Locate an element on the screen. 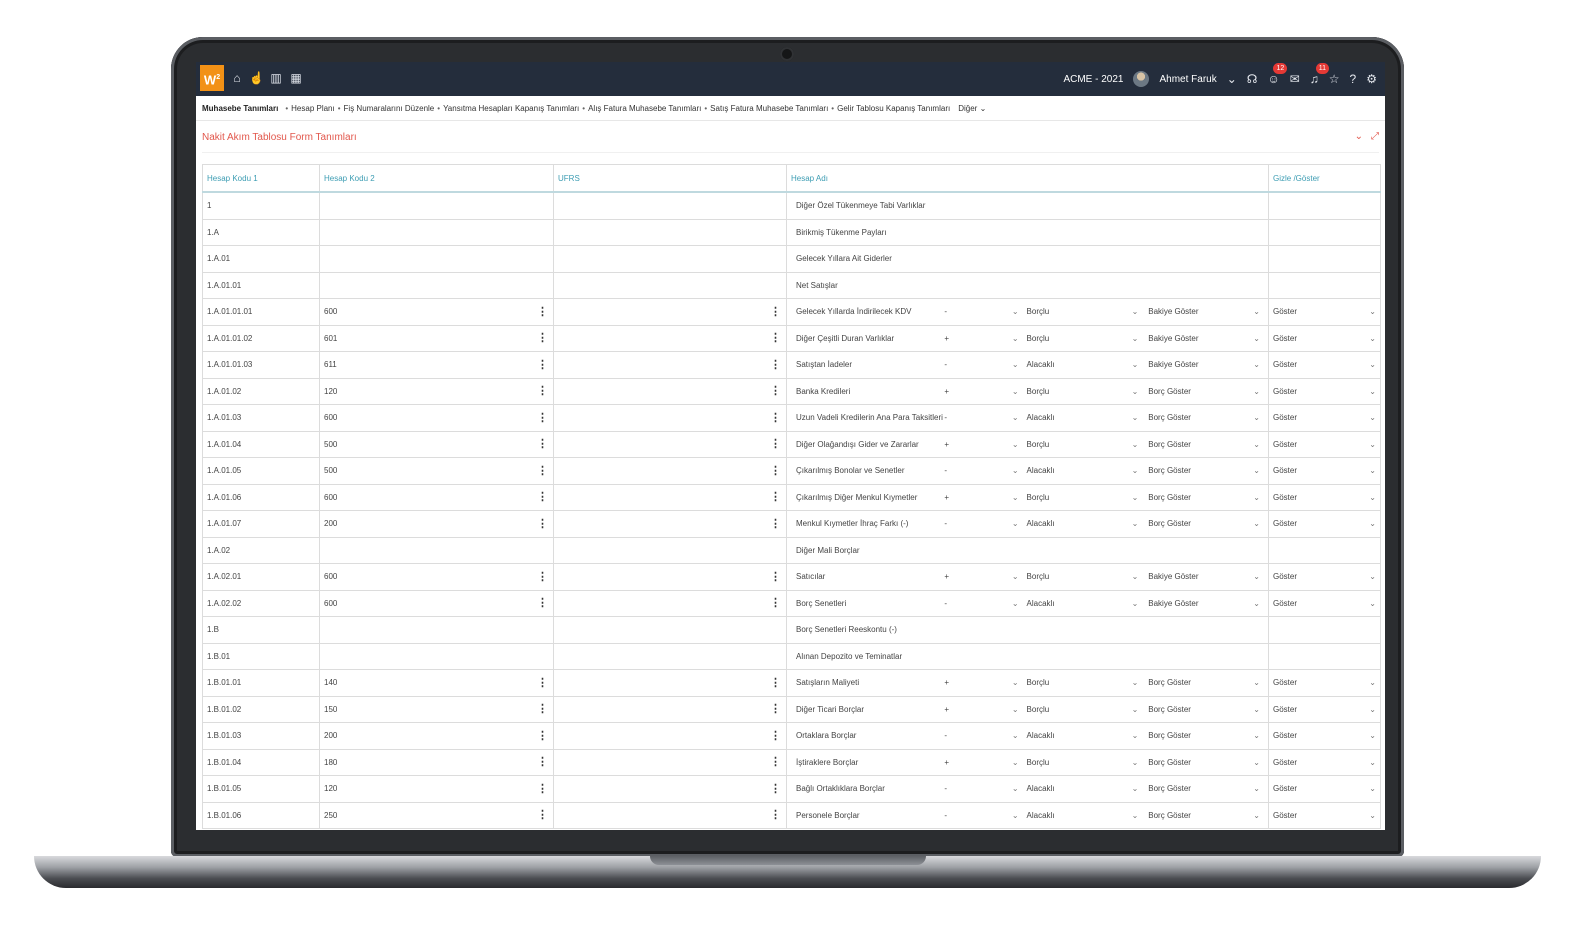 The height and width of the screenshot is (932, 1595). nav-current: Muhasebe Tanımları is located at coordinates (240, 108).